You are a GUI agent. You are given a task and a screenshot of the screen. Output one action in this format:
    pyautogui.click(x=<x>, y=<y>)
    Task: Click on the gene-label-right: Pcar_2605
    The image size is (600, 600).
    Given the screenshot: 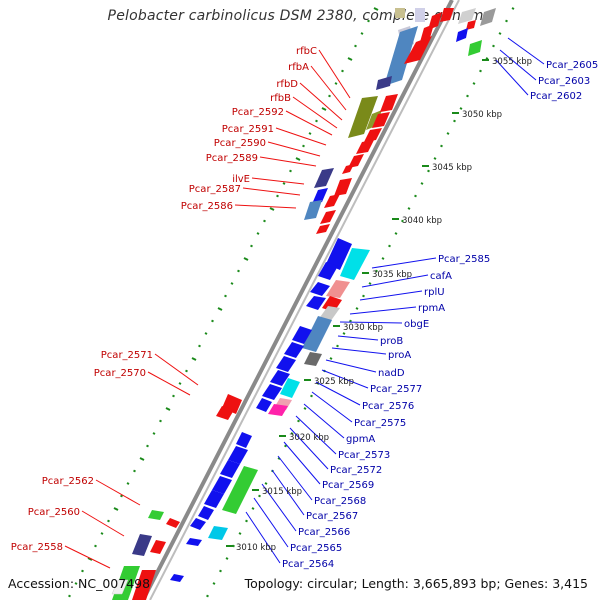 What is the action you would take?
    pyautogui.click(x=572, y=65)
    